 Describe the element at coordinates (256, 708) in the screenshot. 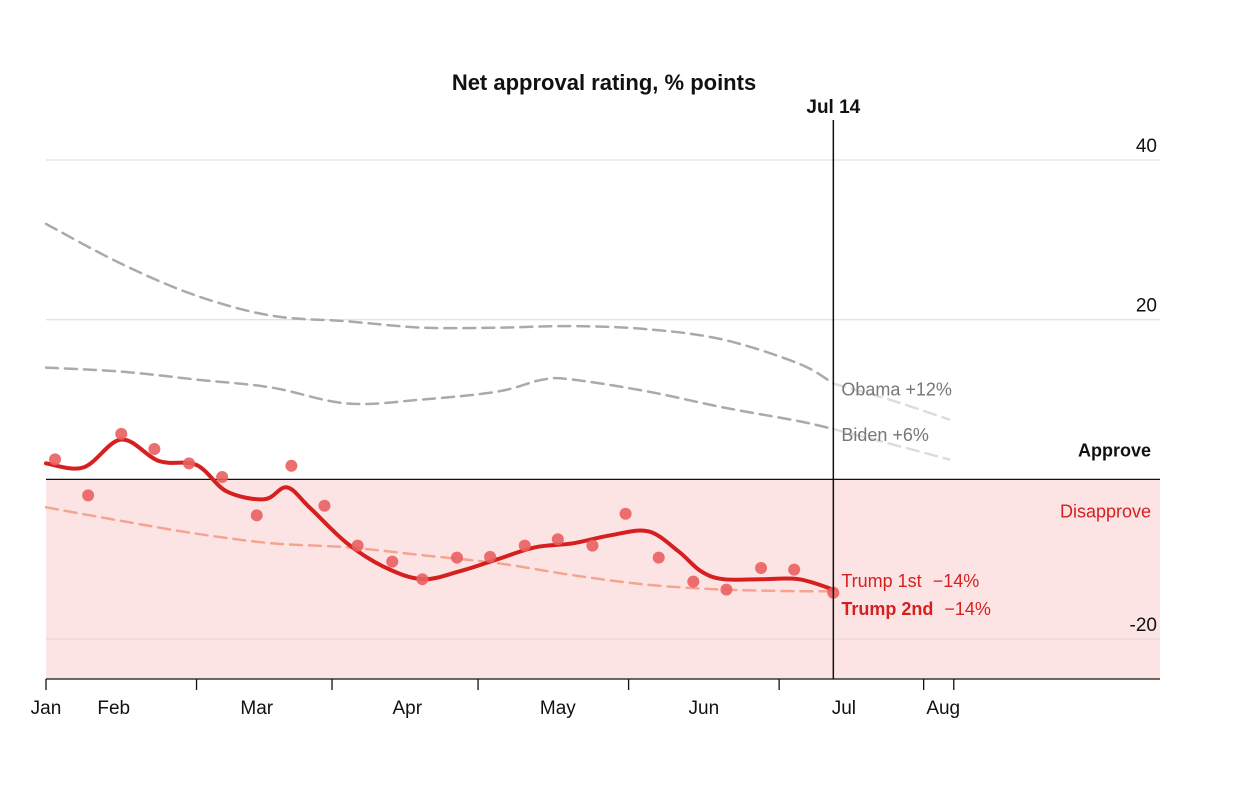

I see `x-tick-label: Mar` at that location.